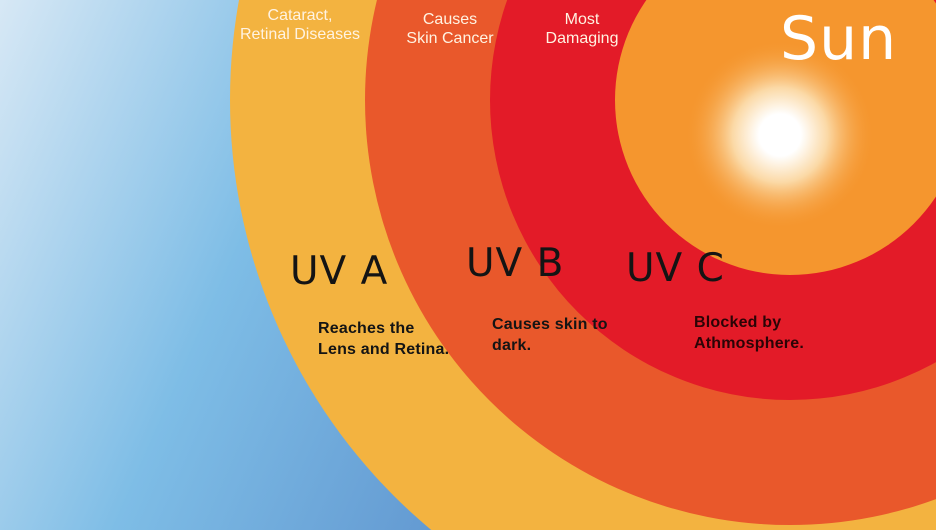 Image resolution: width=936 pixels, height=530 pixels. What do you see at coordinates (582, 29) in the screenshot?
I see `uvc-effect-label: Most Damaging` at bounding box center [582, 29].